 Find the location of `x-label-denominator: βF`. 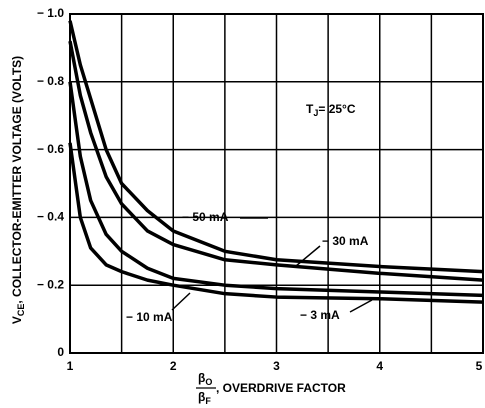

x-label-denominator: βF is located at coordinates (204, 398).